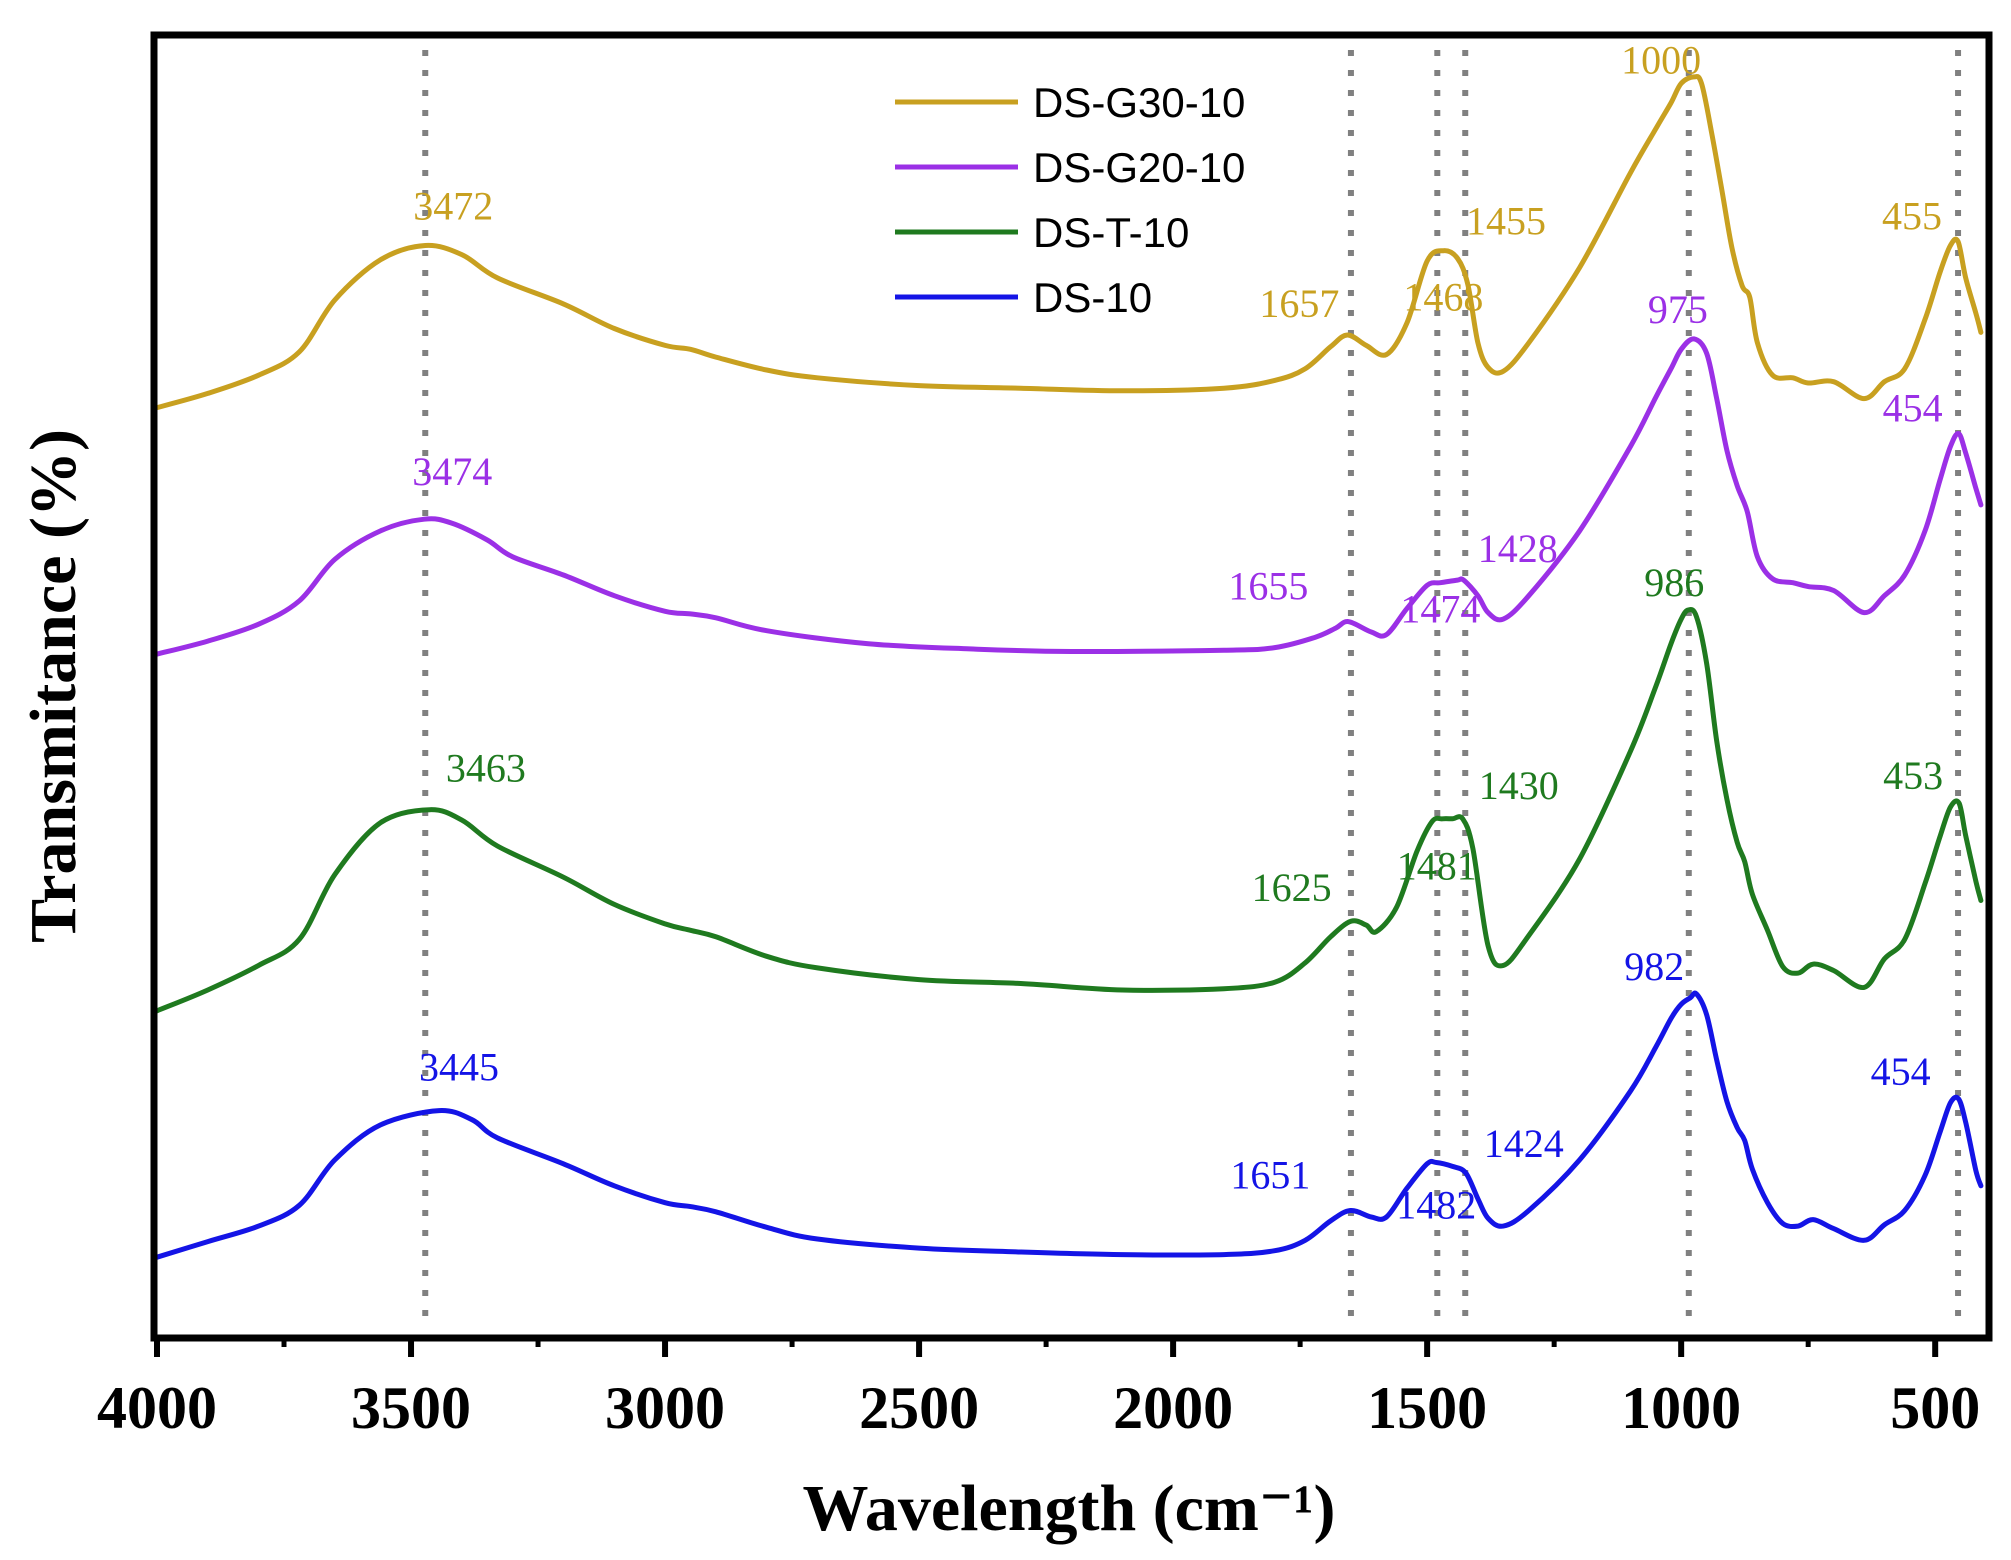 Image resolution: width=2011 pixels, height=1560 pixels. What do you see at coordinates (1292, 887) in the screenshot?
I see `peak-label: 1625` at bounding box center [1292, 887].